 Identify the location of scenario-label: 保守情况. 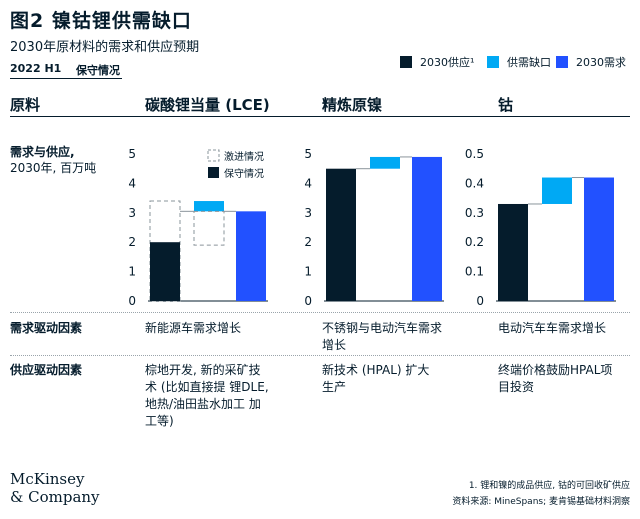
(98, 70).